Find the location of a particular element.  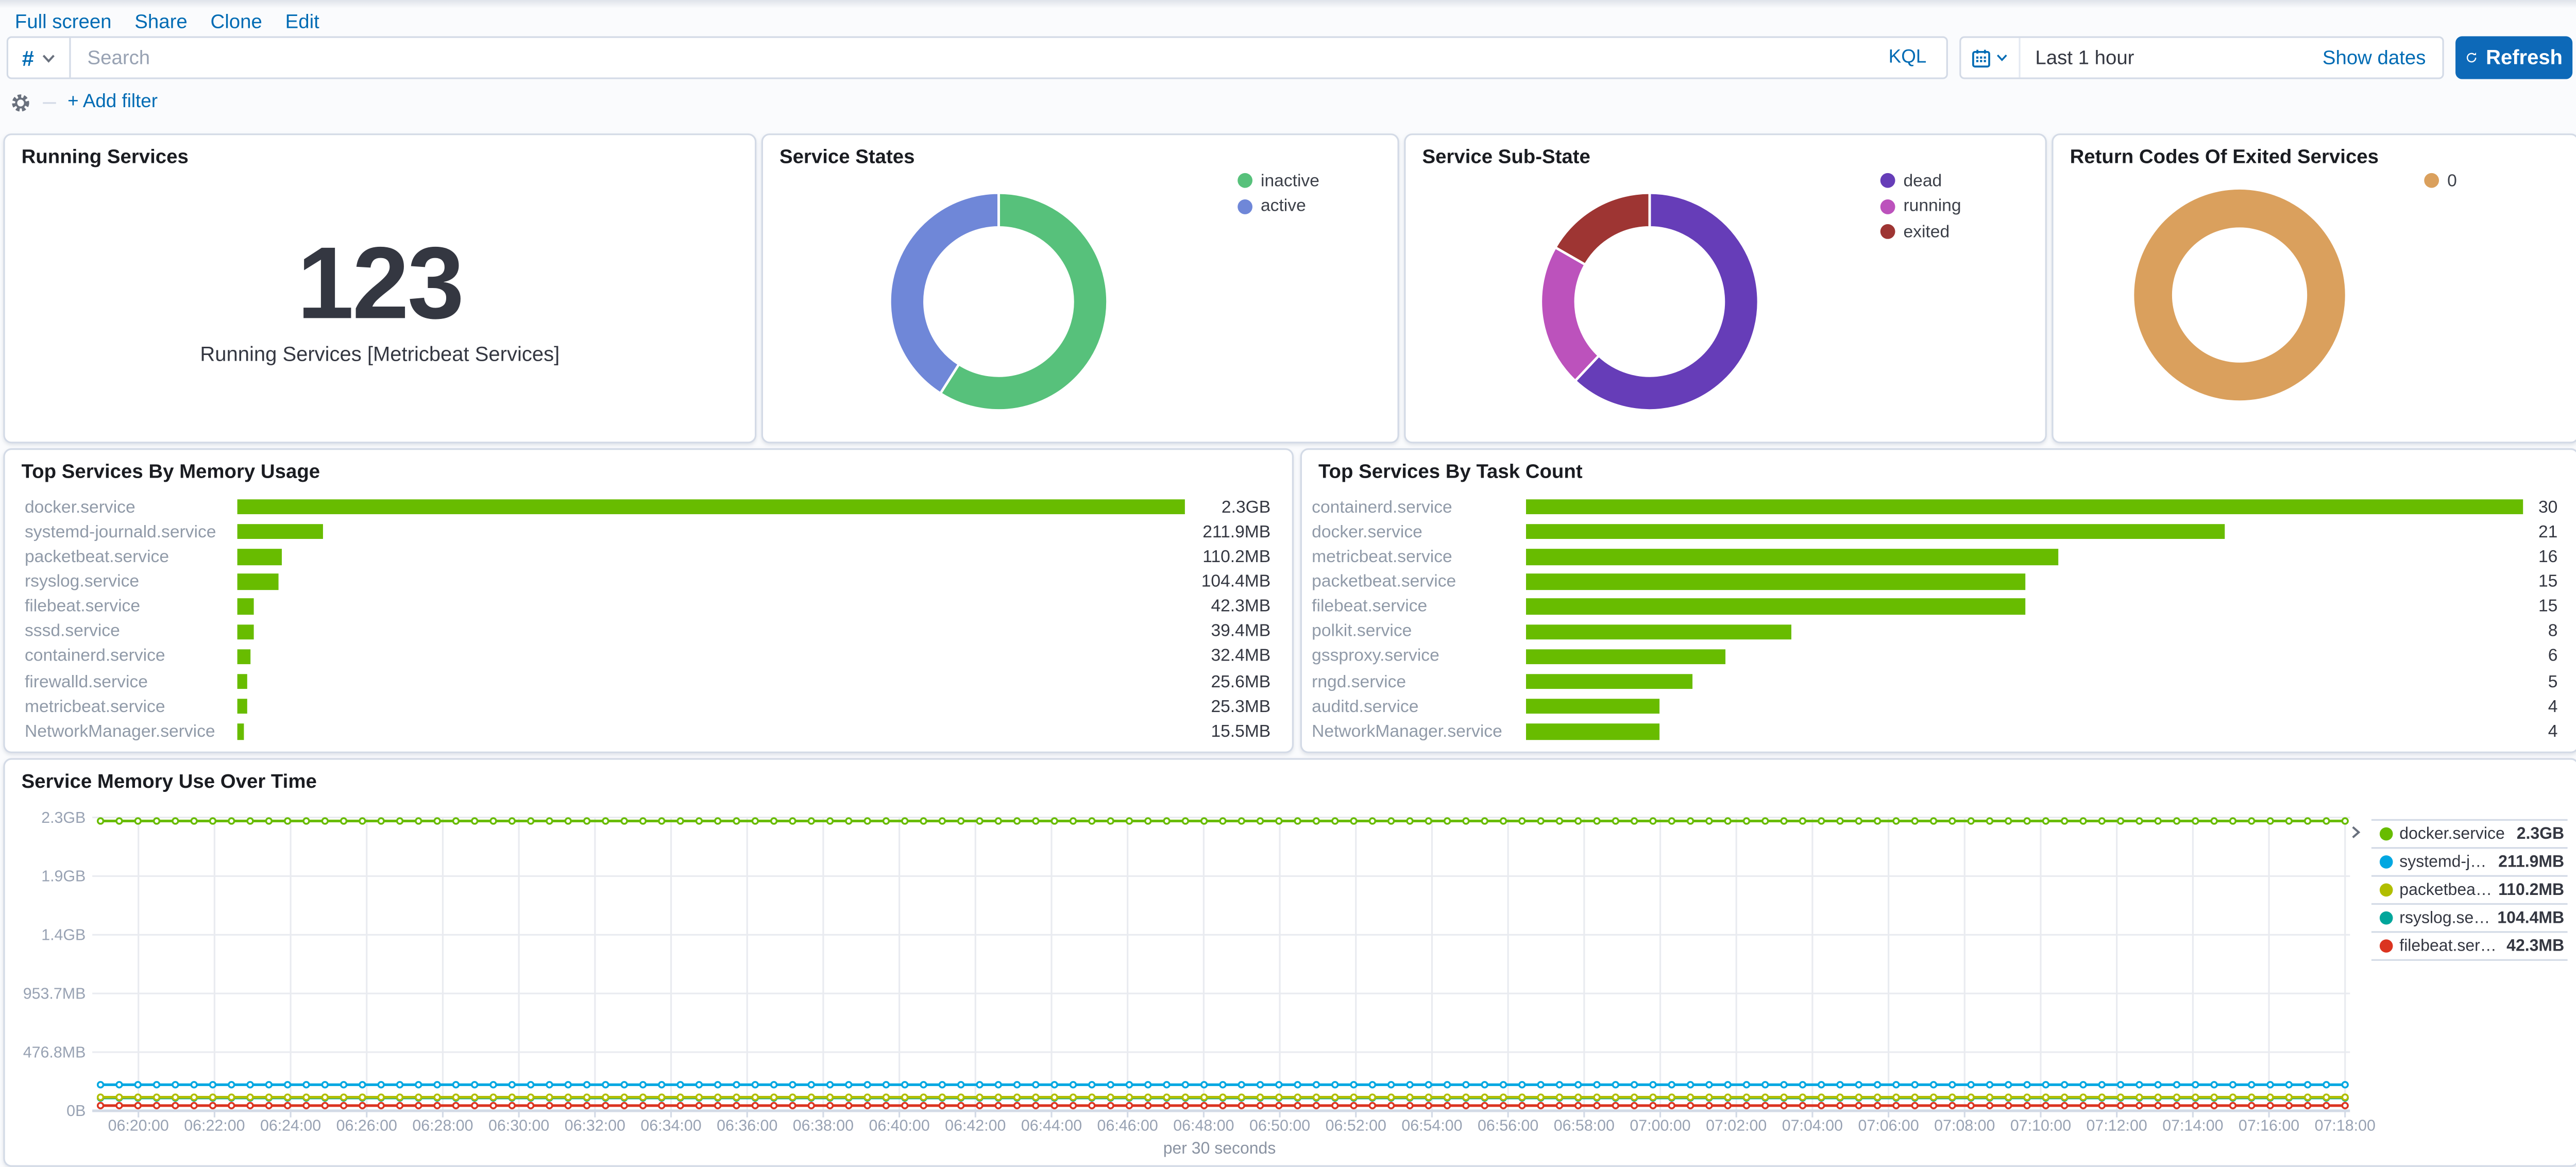

panel-service-sub-state: Service Sub-State dead running exited is located at coordinates (1726, 288).